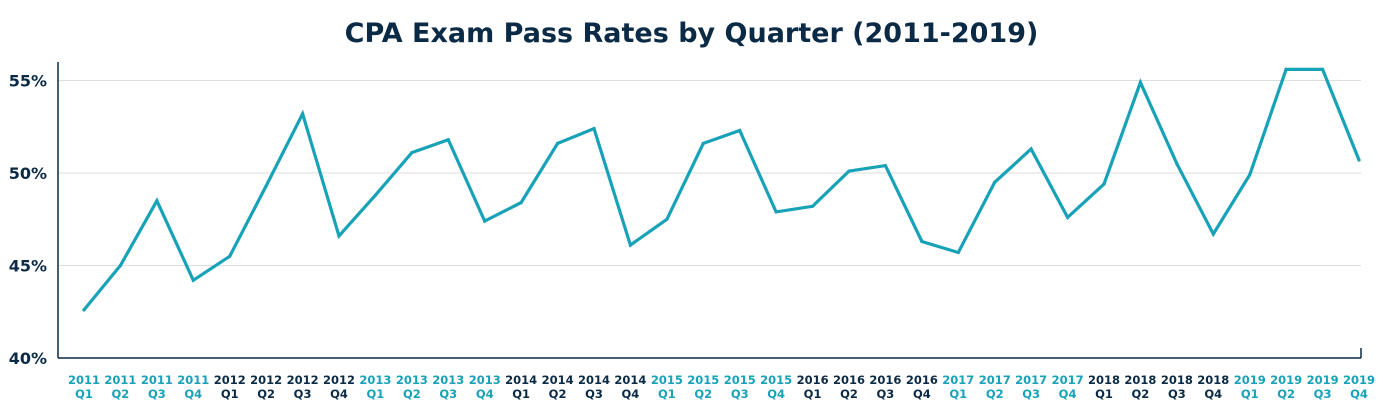 This screenshot has width=1383, height=415. What do you see at coordinates (193, 387) in the screenshot?
I see `x-tick-label: 2011 Q4` at bounding box center [193, 387].